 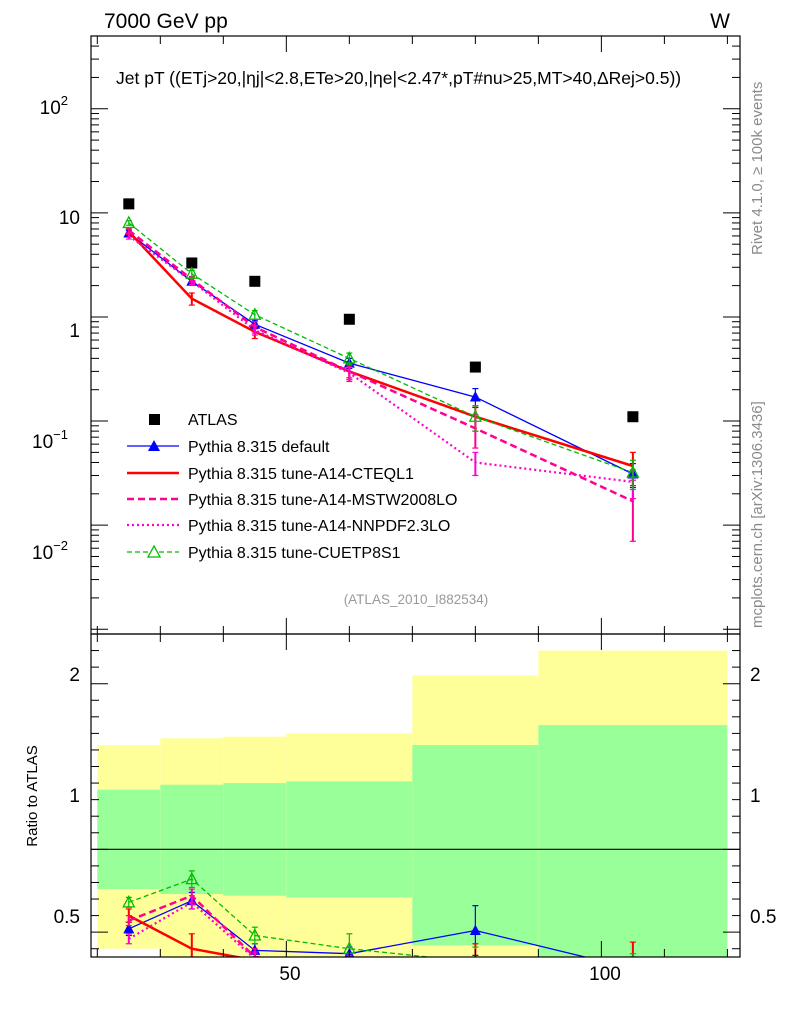 What do you see at coordinates (67, 917) in the screenshot?
I see `ratio-tick-label-0.5-left: 0.5` at bounding box center [67, 917].